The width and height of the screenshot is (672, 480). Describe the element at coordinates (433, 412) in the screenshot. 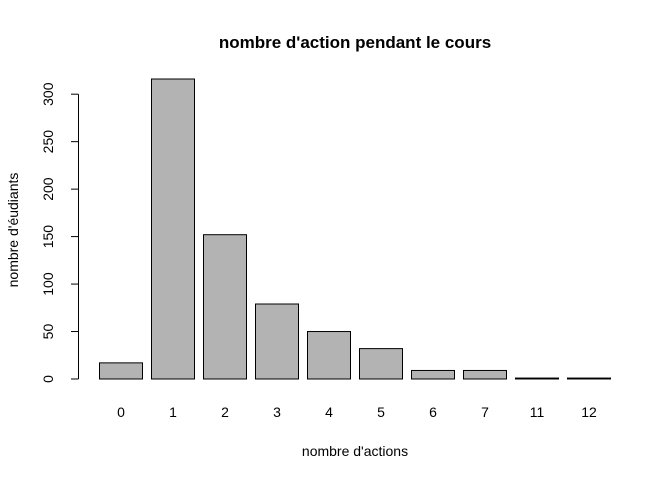

I see `x-tick-label-6: 6` at that location.